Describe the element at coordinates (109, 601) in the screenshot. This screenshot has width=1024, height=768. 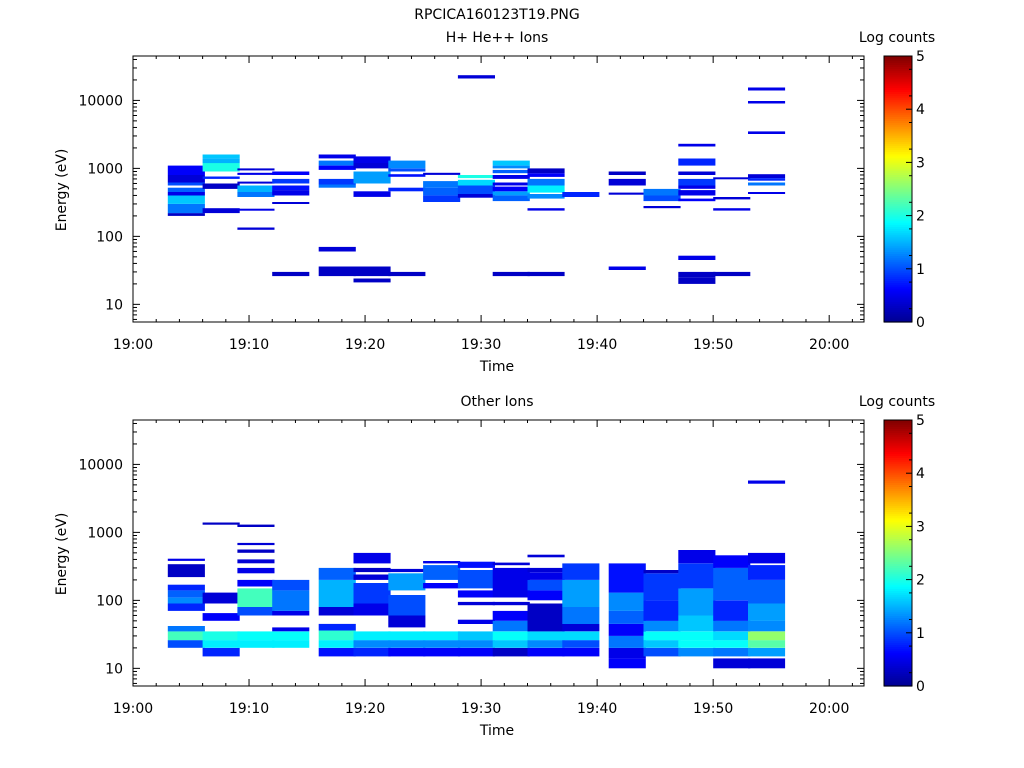
I see `y-tick-label: 100` at that location.